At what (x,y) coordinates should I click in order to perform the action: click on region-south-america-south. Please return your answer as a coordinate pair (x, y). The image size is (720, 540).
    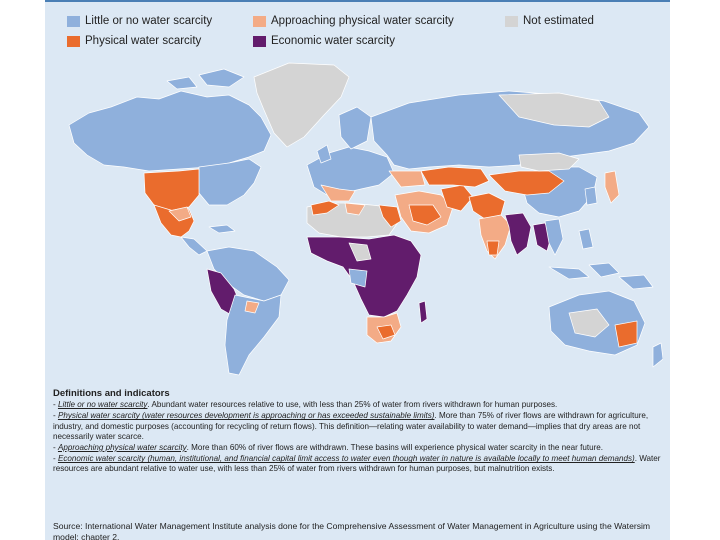
    Looking at the image, I should click on (253, 335).